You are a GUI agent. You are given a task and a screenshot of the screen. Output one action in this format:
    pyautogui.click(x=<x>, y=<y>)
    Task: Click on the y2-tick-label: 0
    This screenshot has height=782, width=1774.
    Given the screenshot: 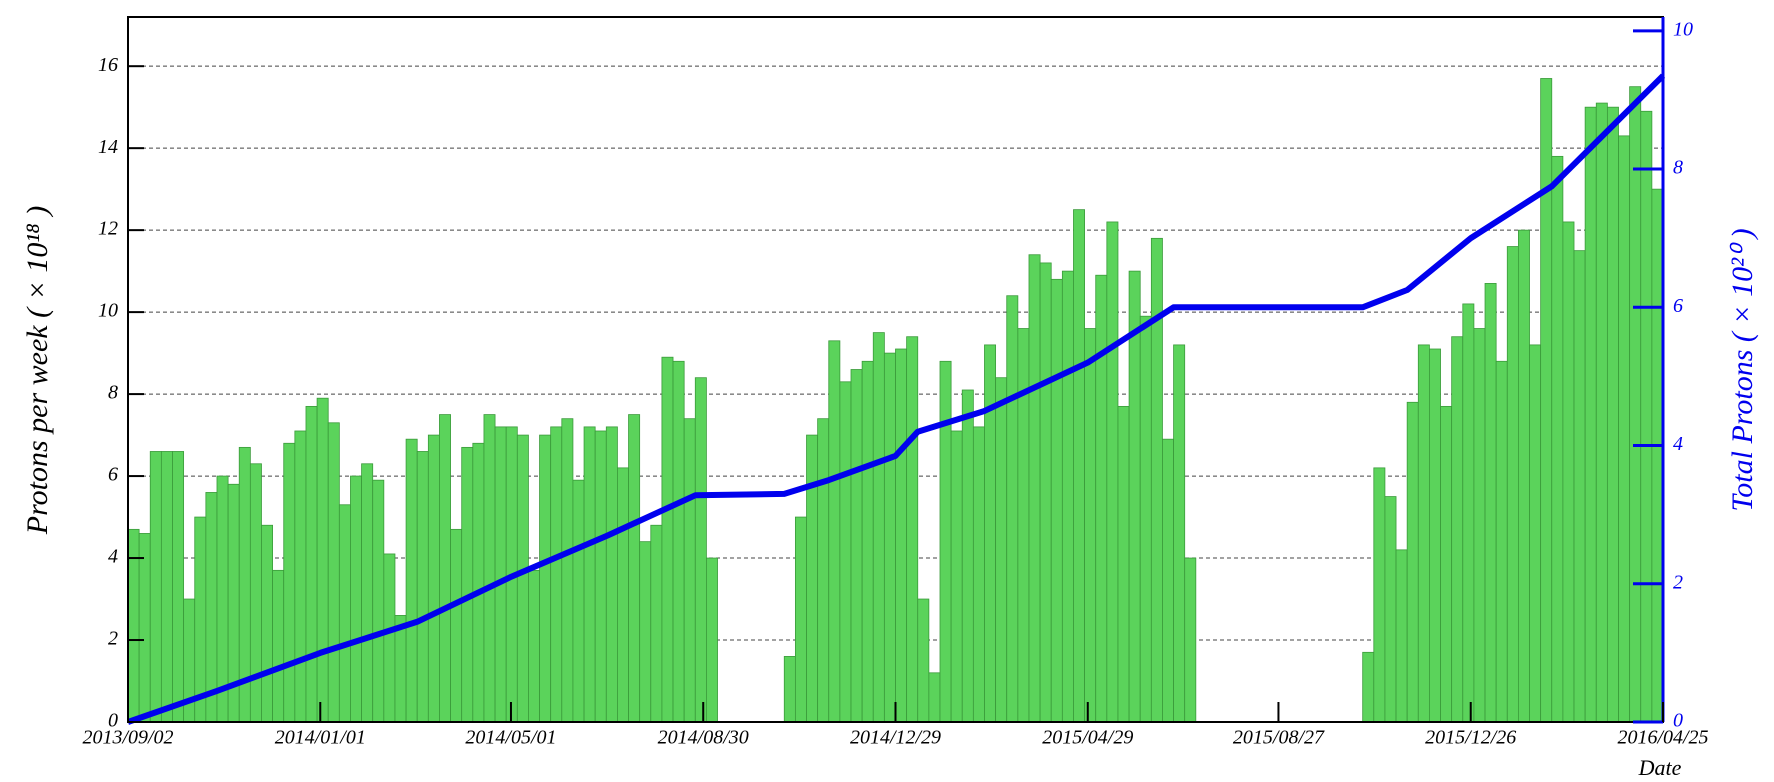 What is the action you would take?
    pyautogui.click(x=1678, y=721)
    